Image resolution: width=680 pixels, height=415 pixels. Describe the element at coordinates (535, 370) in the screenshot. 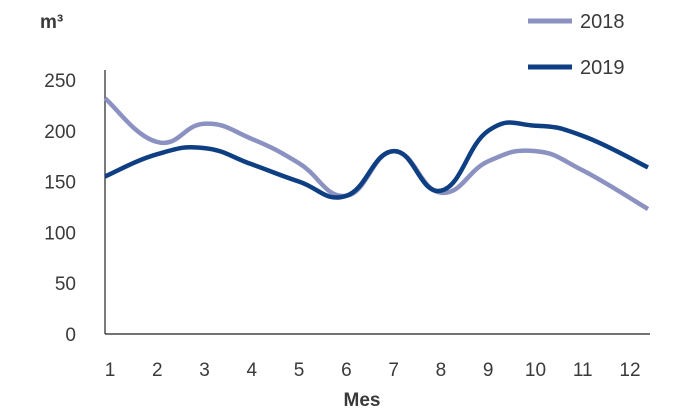

I see `x-tick-label: 10` at that location.